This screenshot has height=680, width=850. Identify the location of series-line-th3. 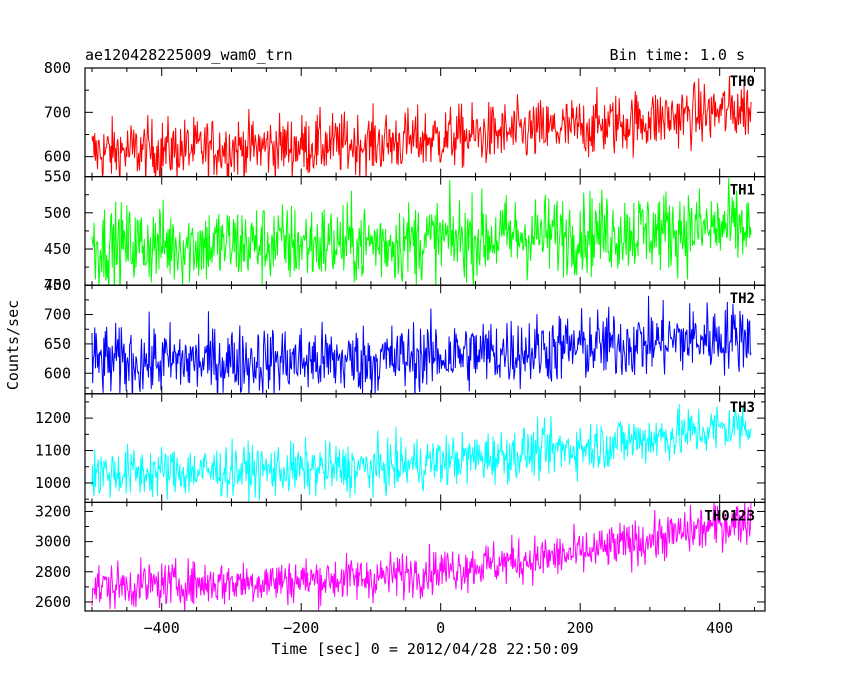
(421, 453).